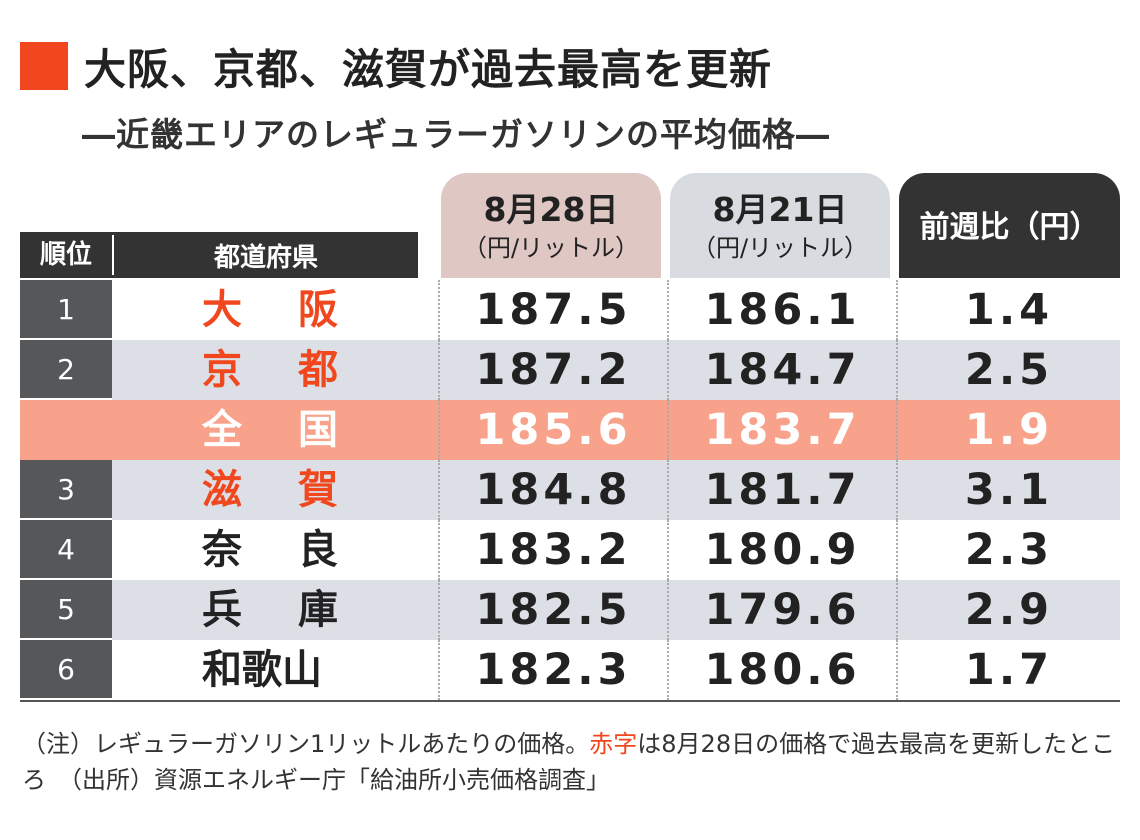  I want to click on diff-cell: 1.9, so click(1008, 430).